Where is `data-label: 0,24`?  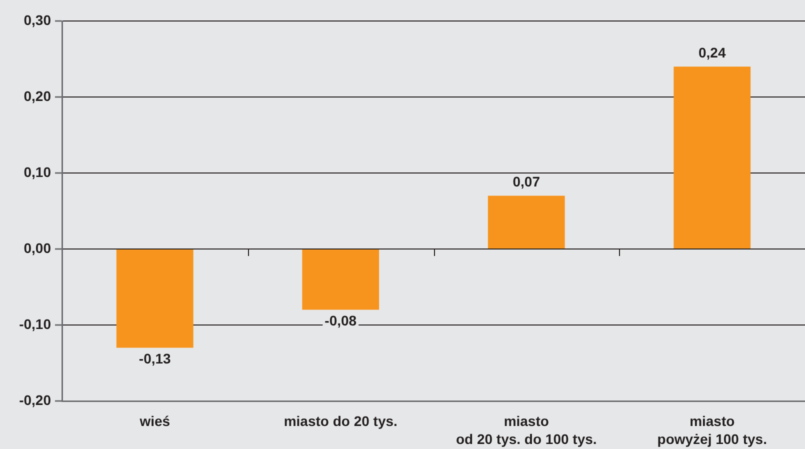 data-label: 0,24 is located at coordinates (712, 52).